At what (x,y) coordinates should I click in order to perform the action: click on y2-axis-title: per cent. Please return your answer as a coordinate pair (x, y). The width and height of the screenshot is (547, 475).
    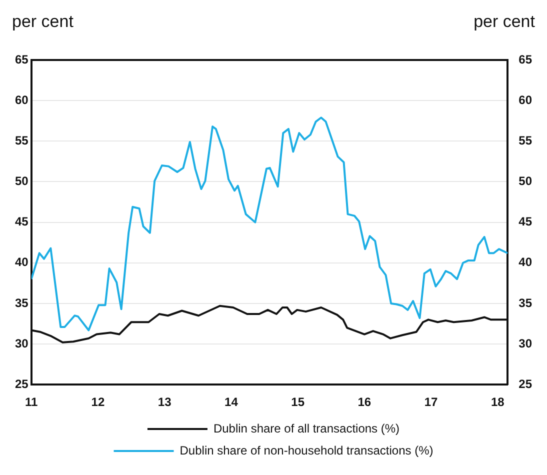
    Looking at the image, I should click on (505, 22).